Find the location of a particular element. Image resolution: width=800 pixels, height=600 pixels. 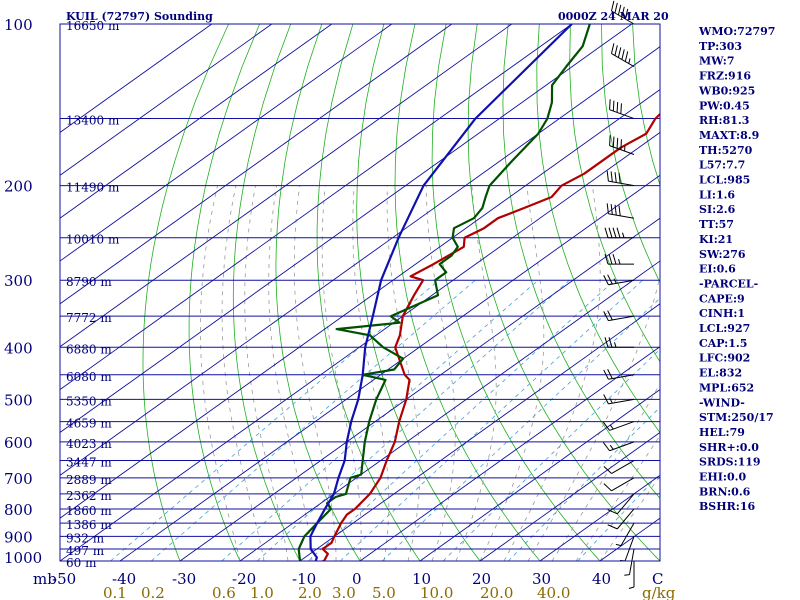

stability-index-line: LFC:902 is located at coordinates (724, 358).